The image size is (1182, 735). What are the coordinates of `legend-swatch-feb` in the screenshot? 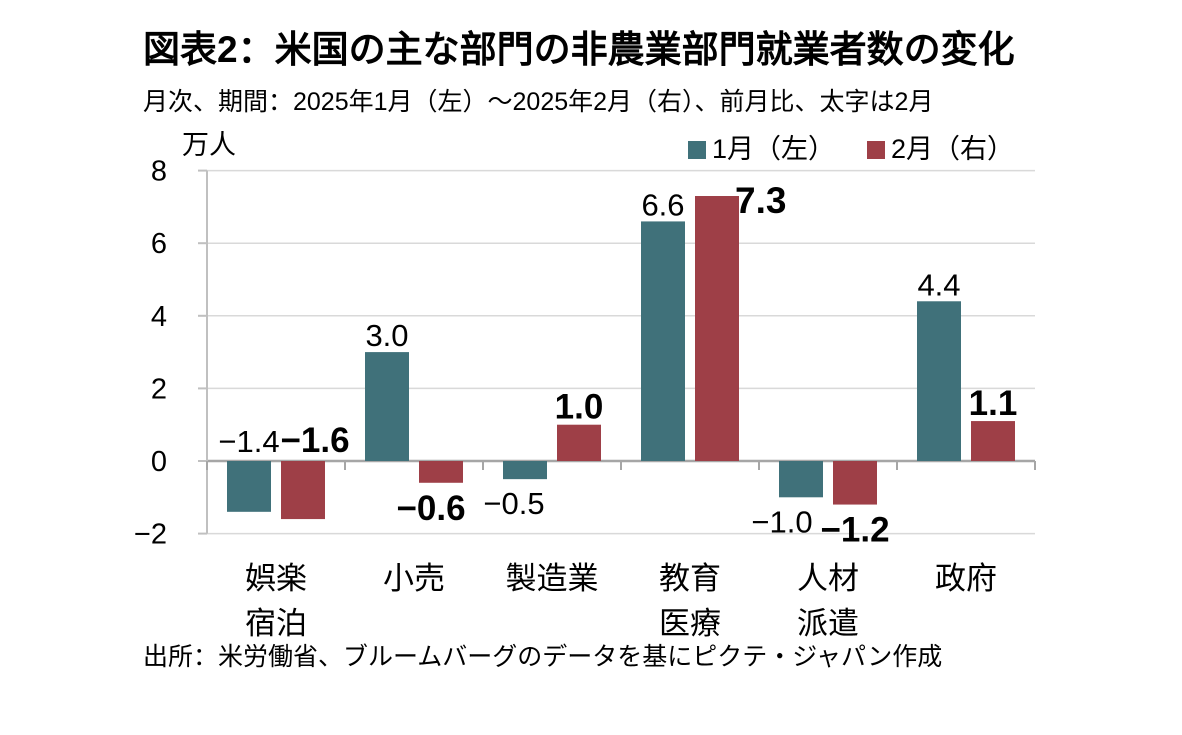 It's located at (876, 149).